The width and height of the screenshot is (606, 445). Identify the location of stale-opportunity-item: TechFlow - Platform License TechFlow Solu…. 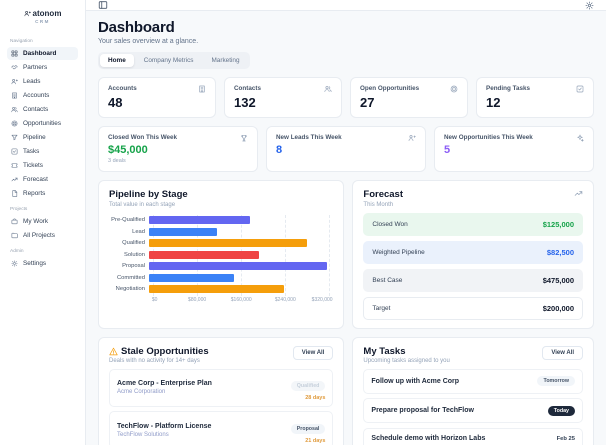
(221, 428).